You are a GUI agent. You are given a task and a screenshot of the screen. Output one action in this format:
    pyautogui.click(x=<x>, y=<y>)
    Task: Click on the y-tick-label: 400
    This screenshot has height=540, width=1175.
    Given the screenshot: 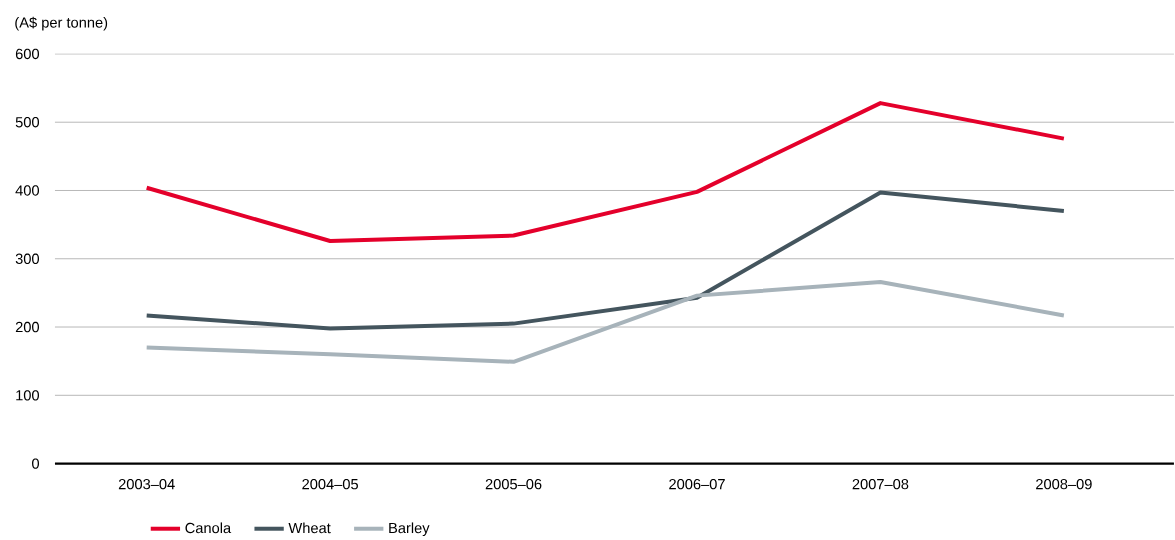 What is the action you would take?
    pyautogui.click(x=27, y=190)
    